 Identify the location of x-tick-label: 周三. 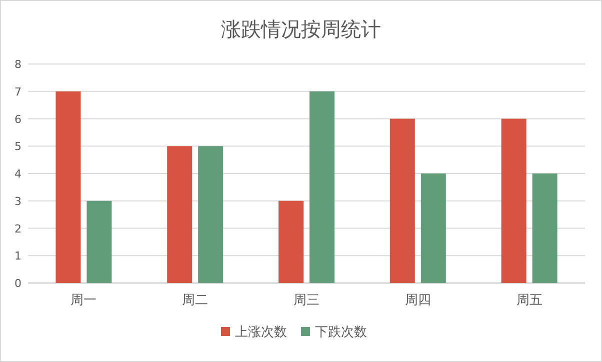
(307, 300).